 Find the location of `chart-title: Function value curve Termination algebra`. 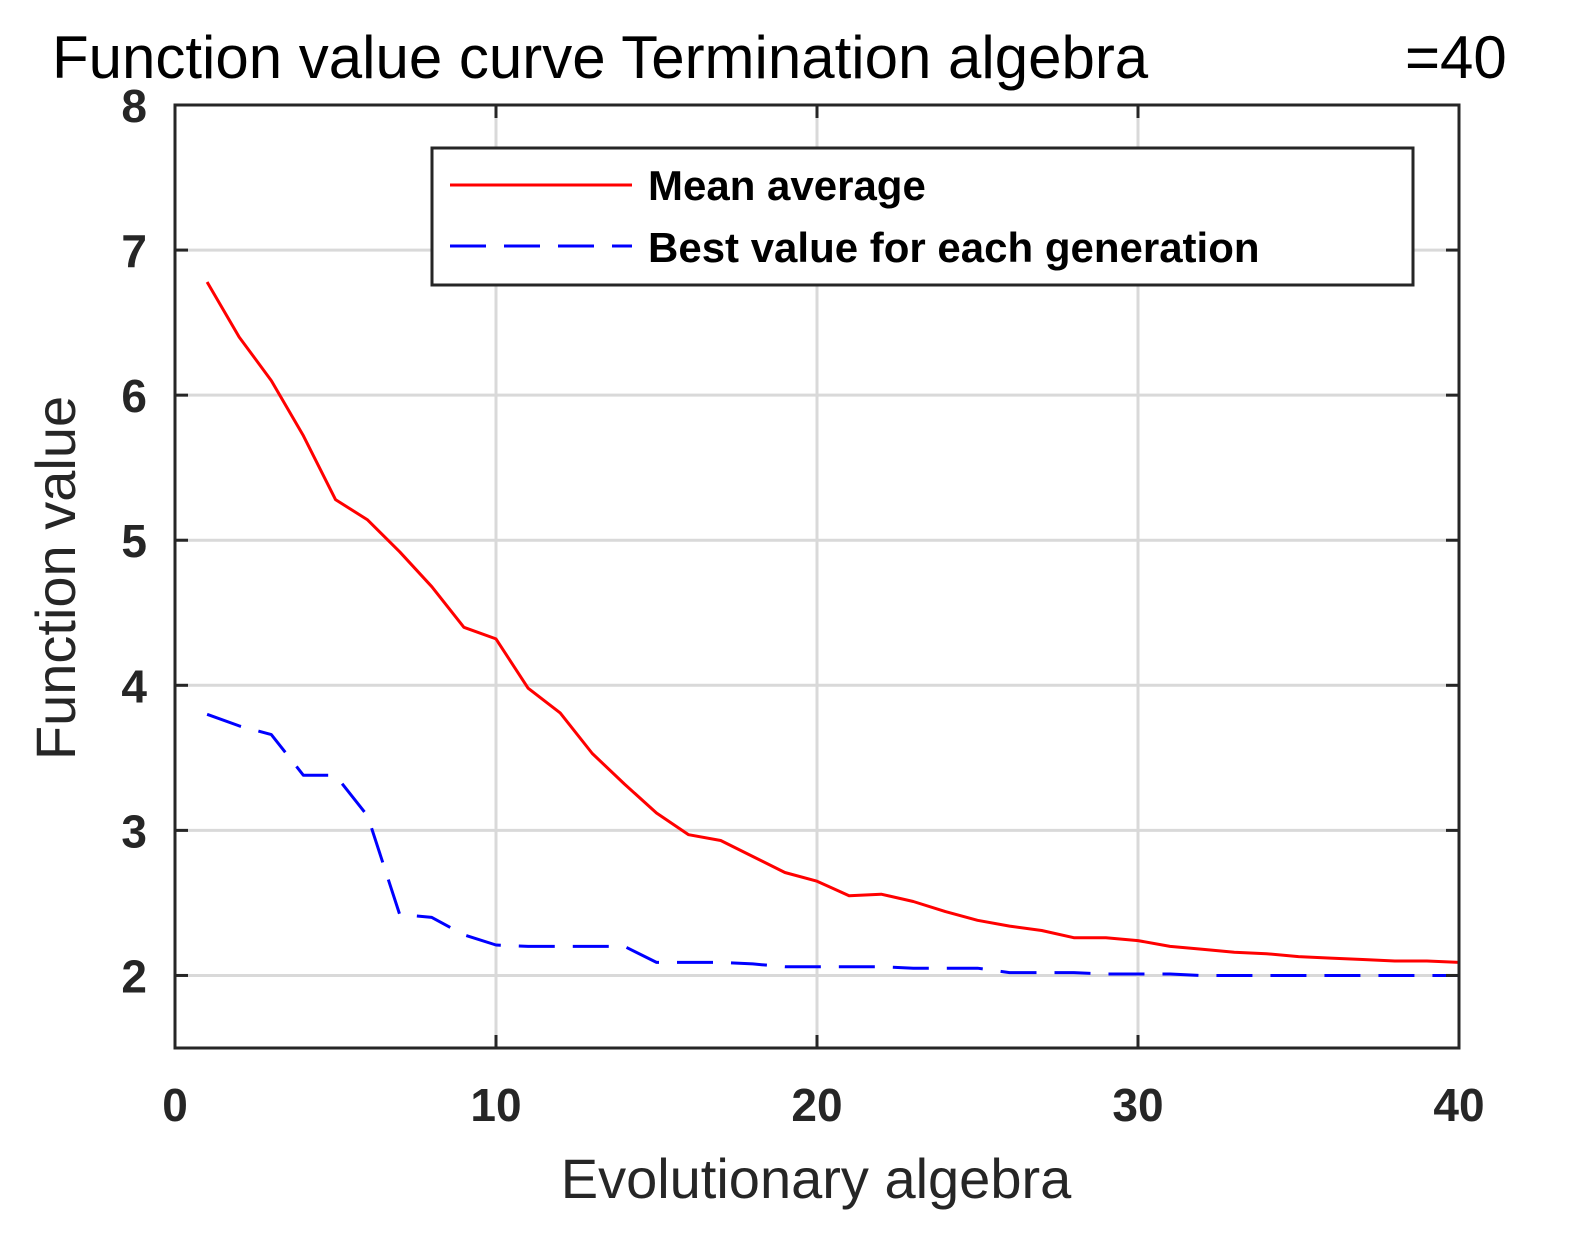

chart-title: Function value curve Termination algebra is located at coordinates (600, 57).